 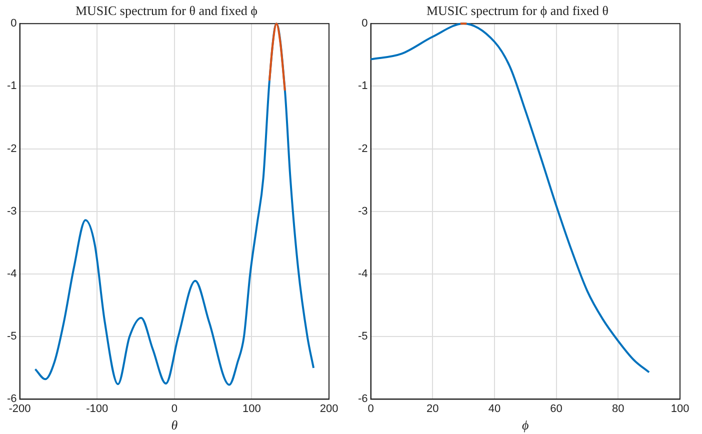 What do you see at coordinates (517, 10) in the screenshot?
I see `chart-title: MUSIC spectrum for ϕ and fixed θ` at bounding box center [517, 10].